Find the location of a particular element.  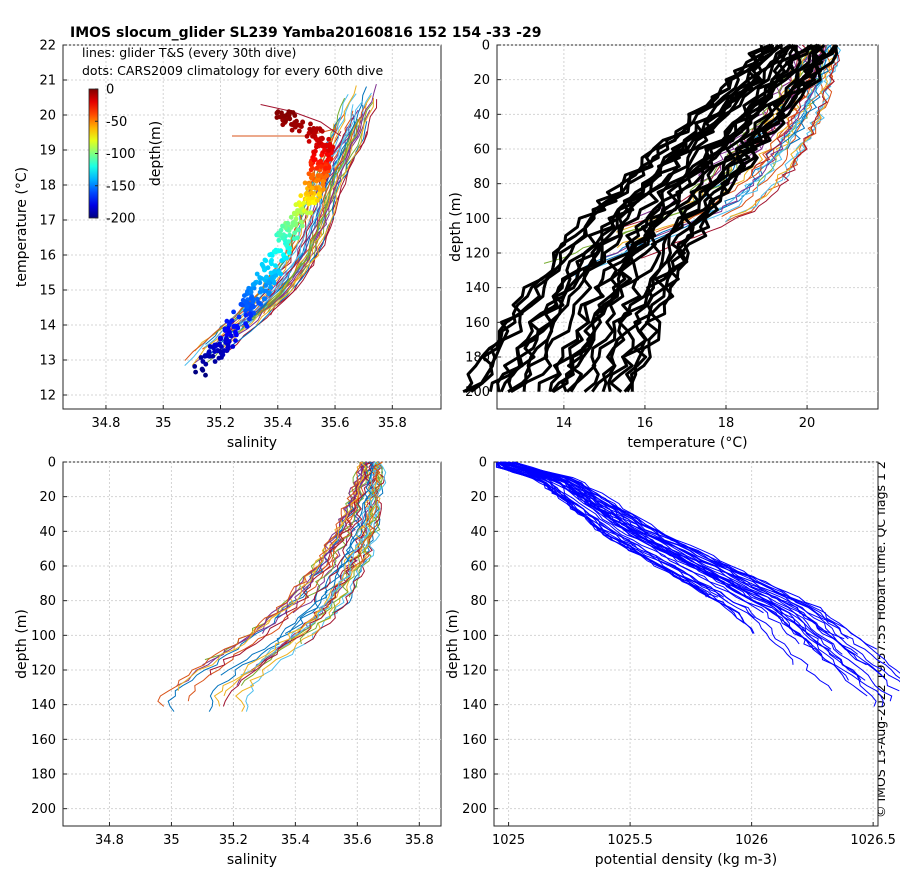

x-tick-label: 35 is located at coordinates (163, 423).